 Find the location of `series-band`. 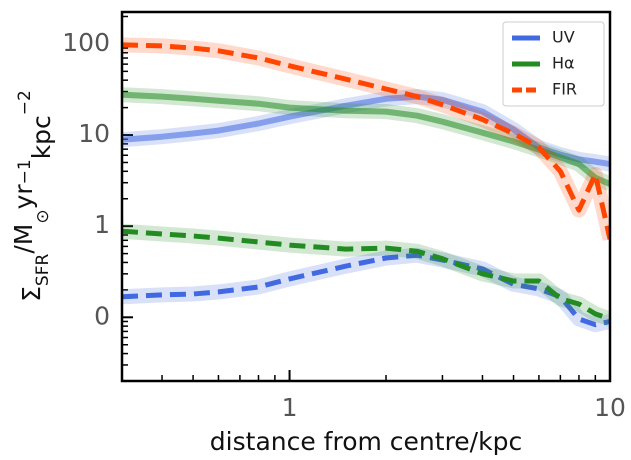

series-band is located at coordinates (366, 290).